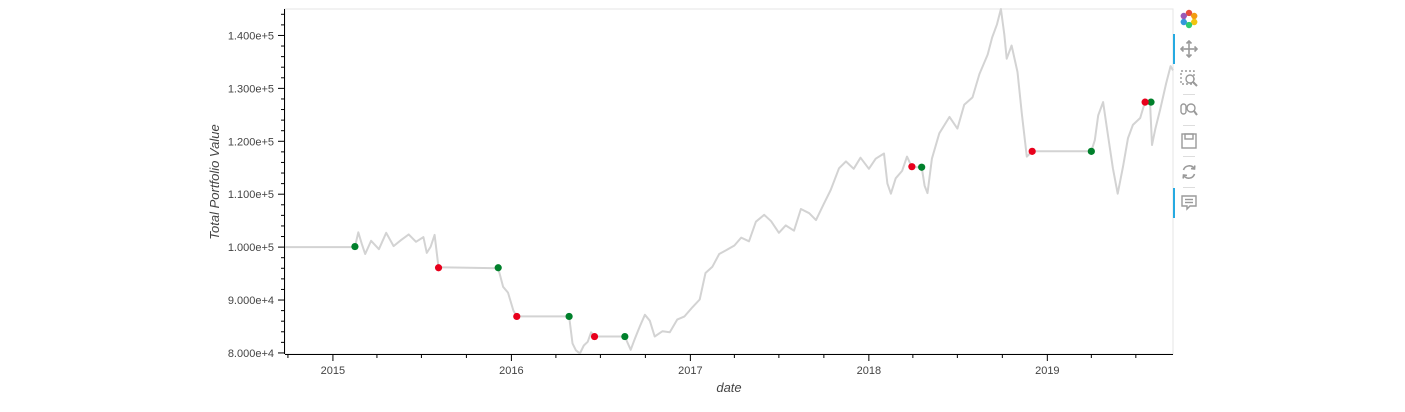 The width and height of the screenshot is (1405, 412). I want to click on y-tick-label: 1.300e+5, so click(251, 89).